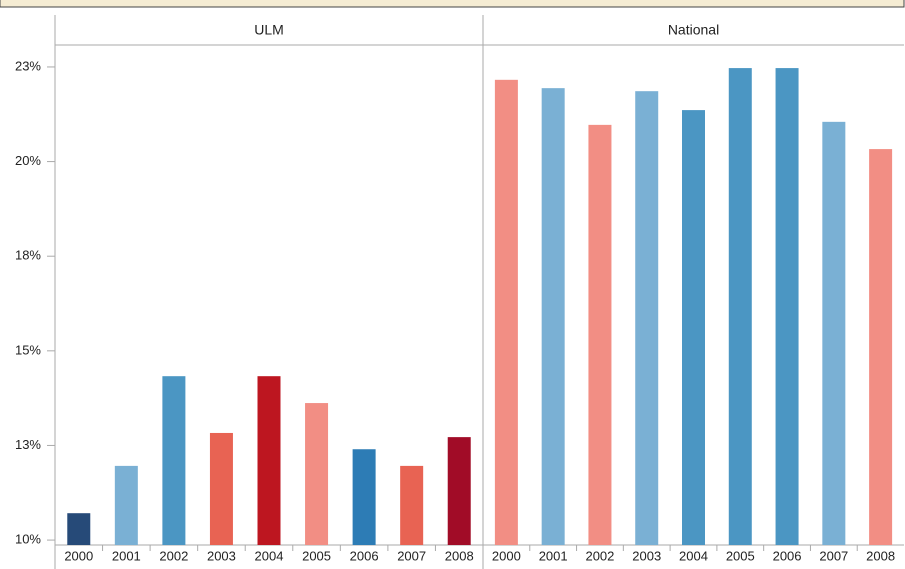  What do you see at coordinates (452, 4) in the screenshot?
I see `title-bar` at bounding box center [452, 4].